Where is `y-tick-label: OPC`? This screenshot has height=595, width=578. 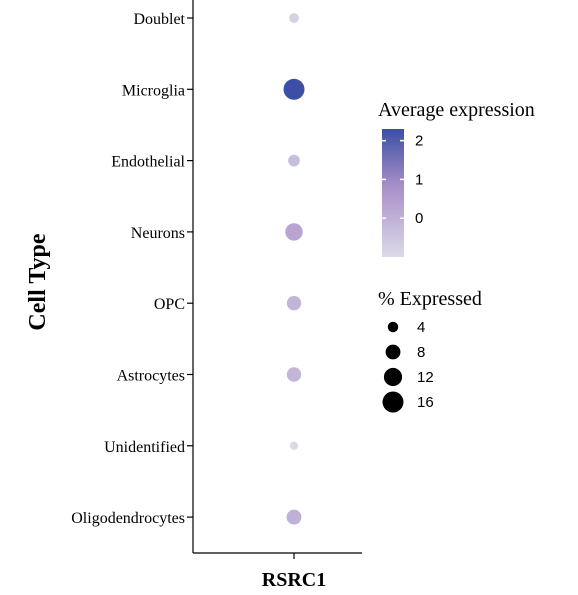 y-tick-label: OPC is located at coordinates (169, 304).